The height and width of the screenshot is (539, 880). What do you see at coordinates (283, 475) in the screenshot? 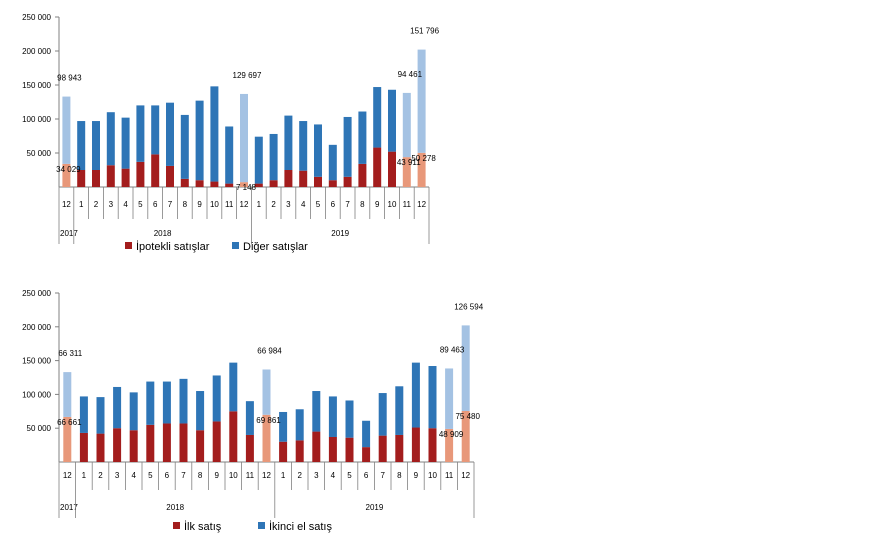
I see `x-tick-label: 1` at bounding box center [283, 475].